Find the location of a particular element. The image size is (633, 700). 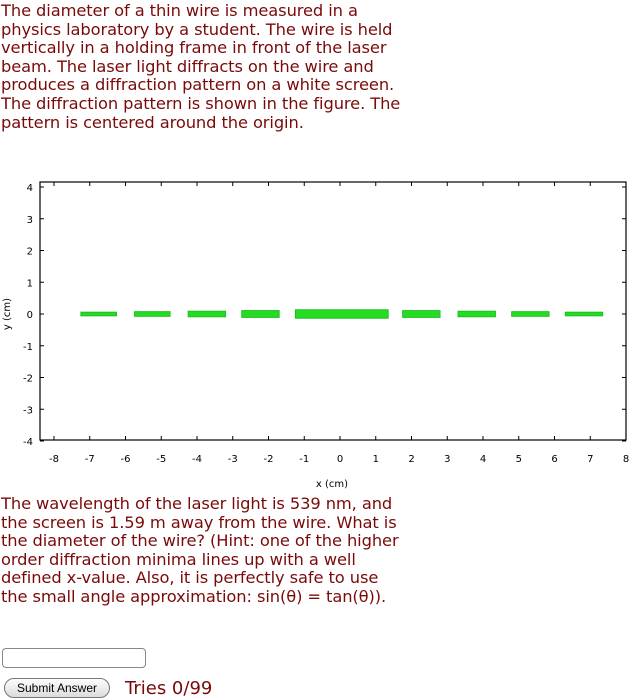

x-tick-label: -8 is located at coordinates (54, 459).